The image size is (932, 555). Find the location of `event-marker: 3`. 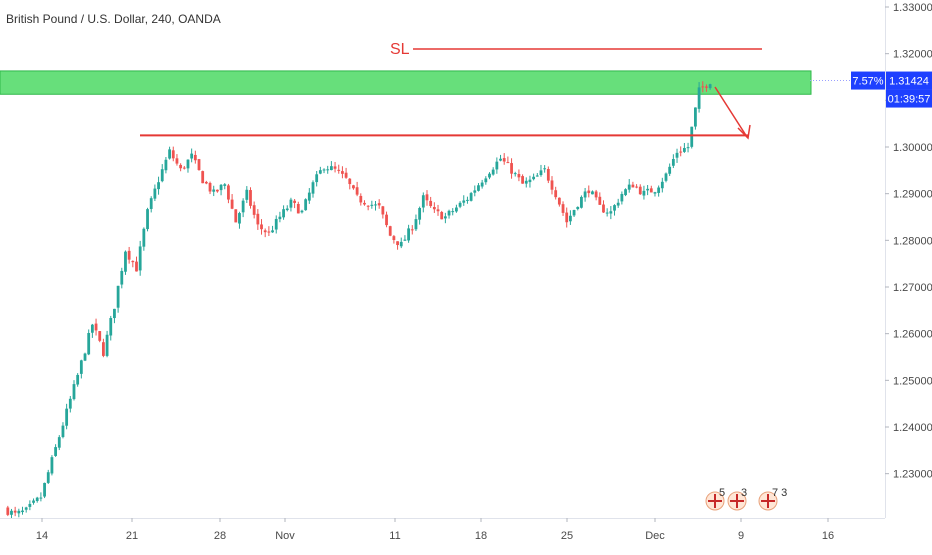

event-marker: 3 is located at coordinates (737, 499).